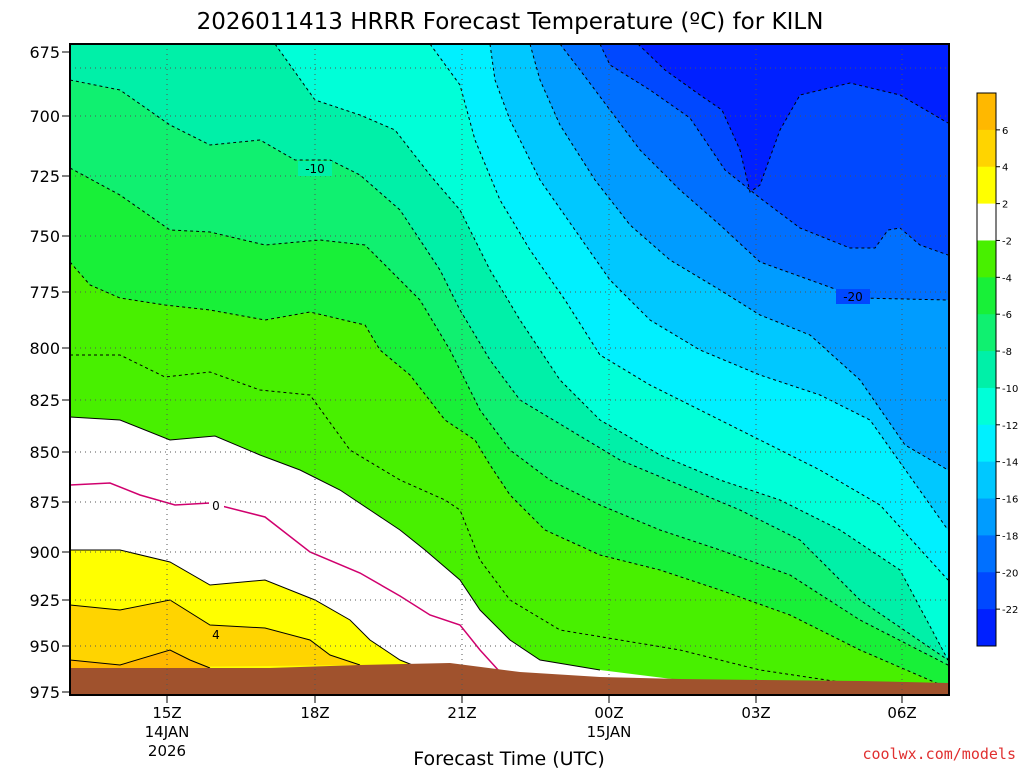 The image size is (1024, 768). I want to click on y-tick-label: 725, so click(44, 176).